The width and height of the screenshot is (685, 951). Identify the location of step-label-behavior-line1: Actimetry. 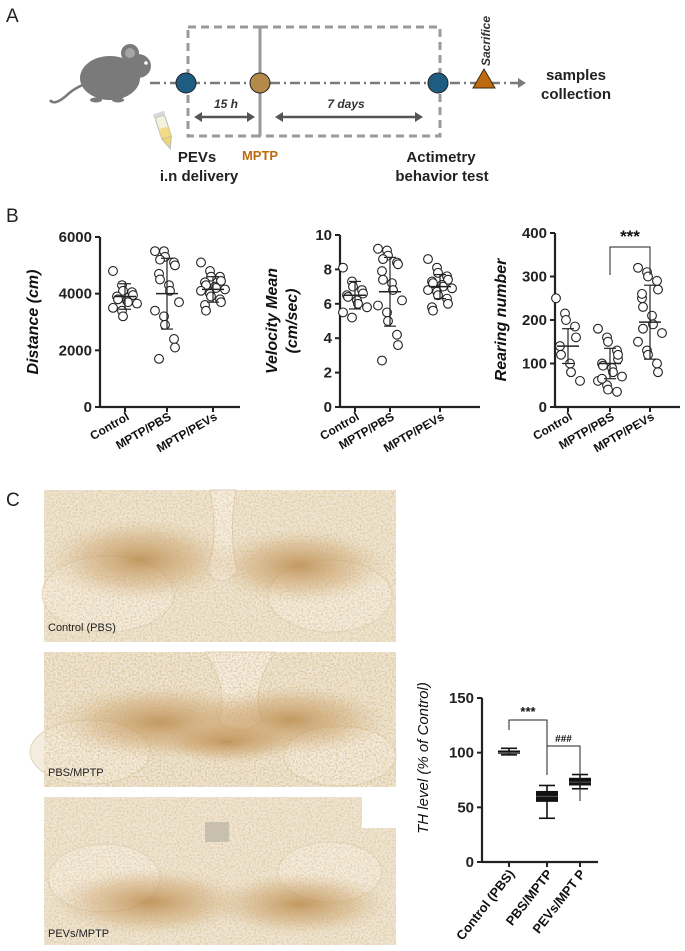
(441, 157).